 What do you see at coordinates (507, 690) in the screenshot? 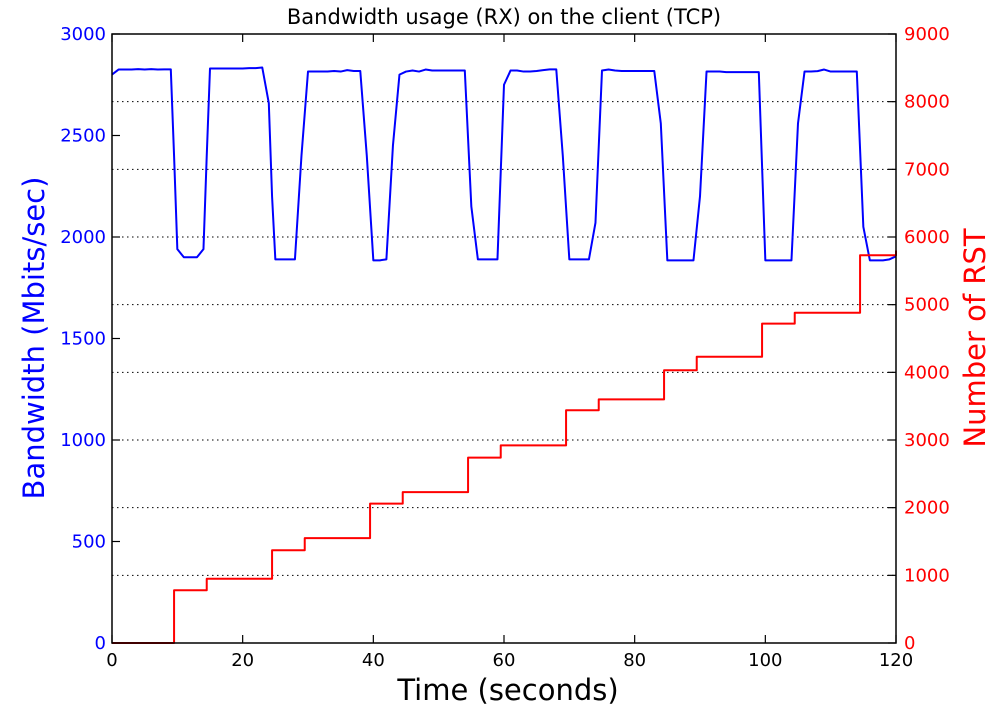
I see `x-axis-label: Time (seconds)` at bounding box center [507, 690].